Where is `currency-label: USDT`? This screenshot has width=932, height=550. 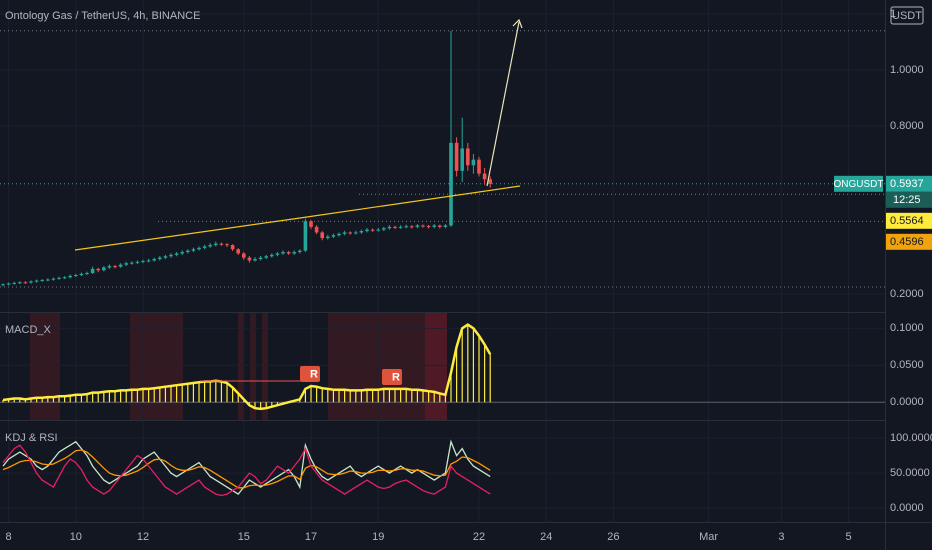
currency-label: USDT is located at coordinates (907, 16).